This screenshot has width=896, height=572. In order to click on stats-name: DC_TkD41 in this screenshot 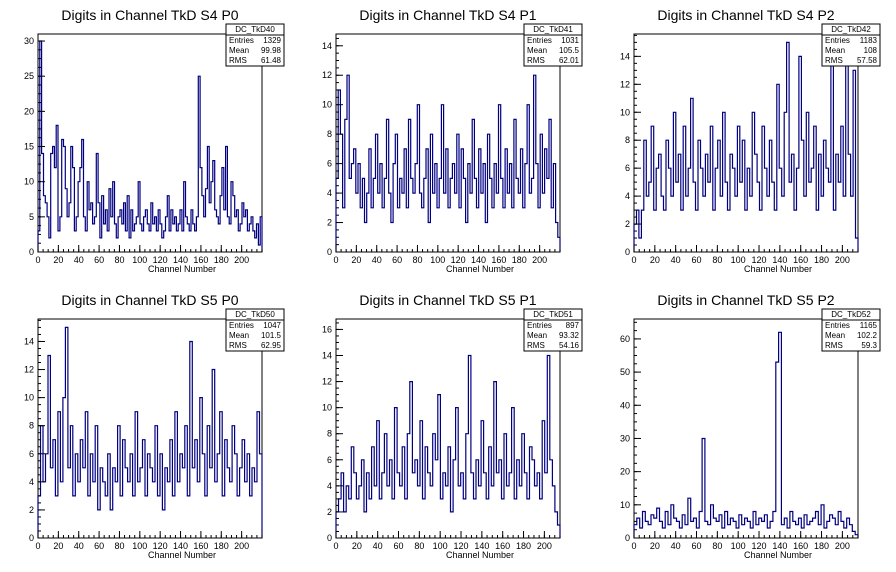, I will do `click(553, 29)`.